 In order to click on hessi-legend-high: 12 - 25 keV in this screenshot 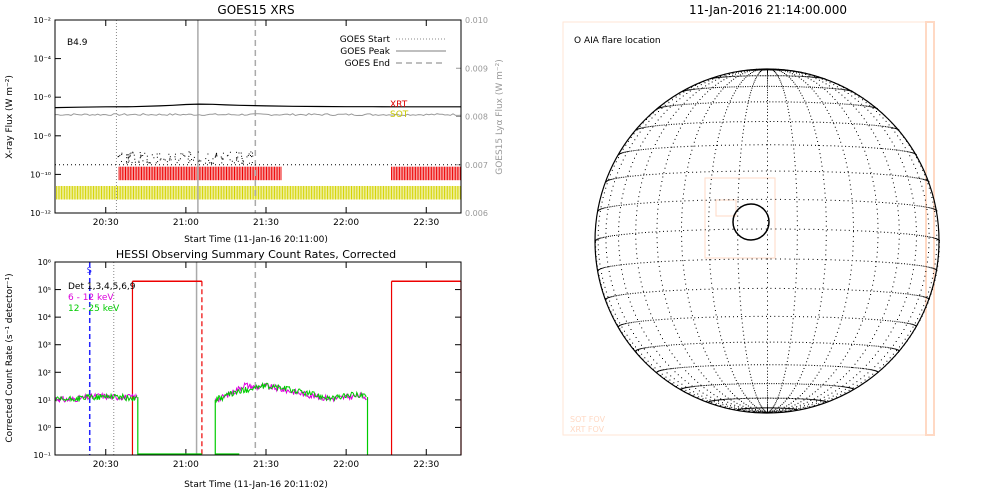, I will do `click(94, 309)`.